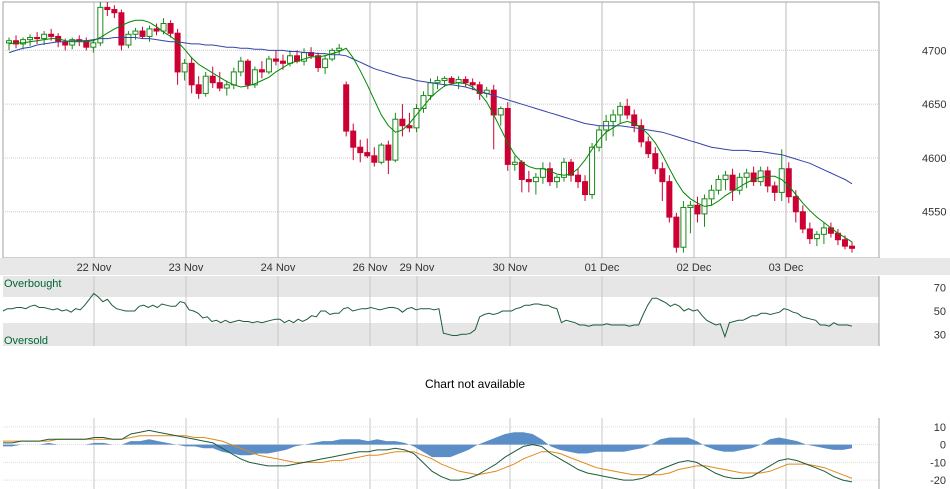 The height and width of the screenshot is (489, 950). Describe the element at coordinates (934, 105) in the screenshot. I see `price-tick-label: 4650` at that location.